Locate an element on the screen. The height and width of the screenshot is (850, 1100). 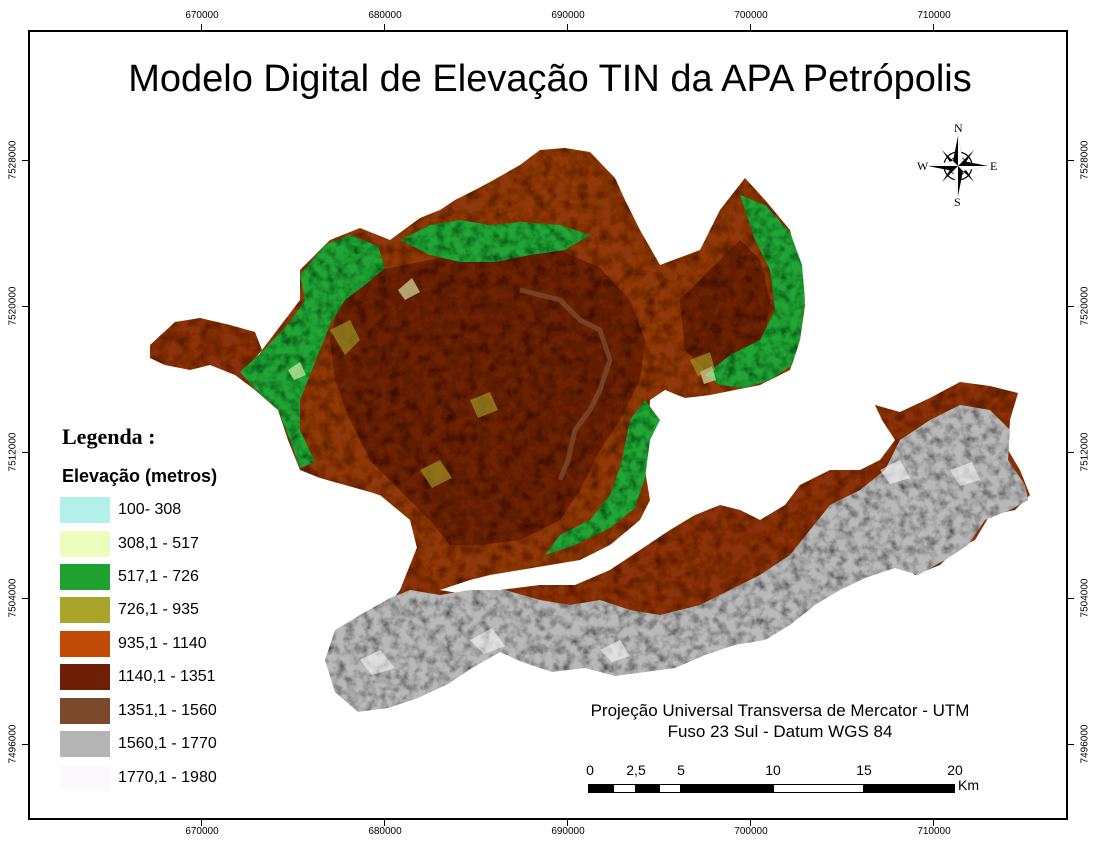
scale-label: 15 is located at coordinates (864, 770).